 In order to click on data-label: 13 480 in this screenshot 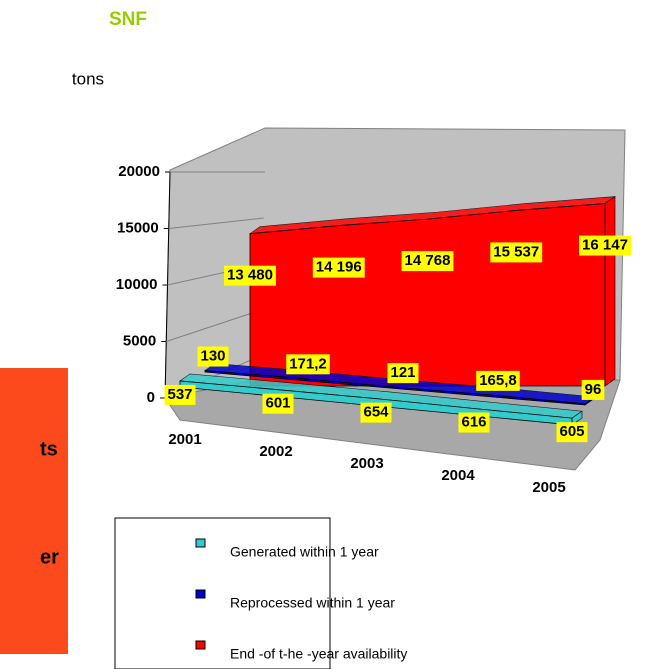, I will do `click(250, 275)`.